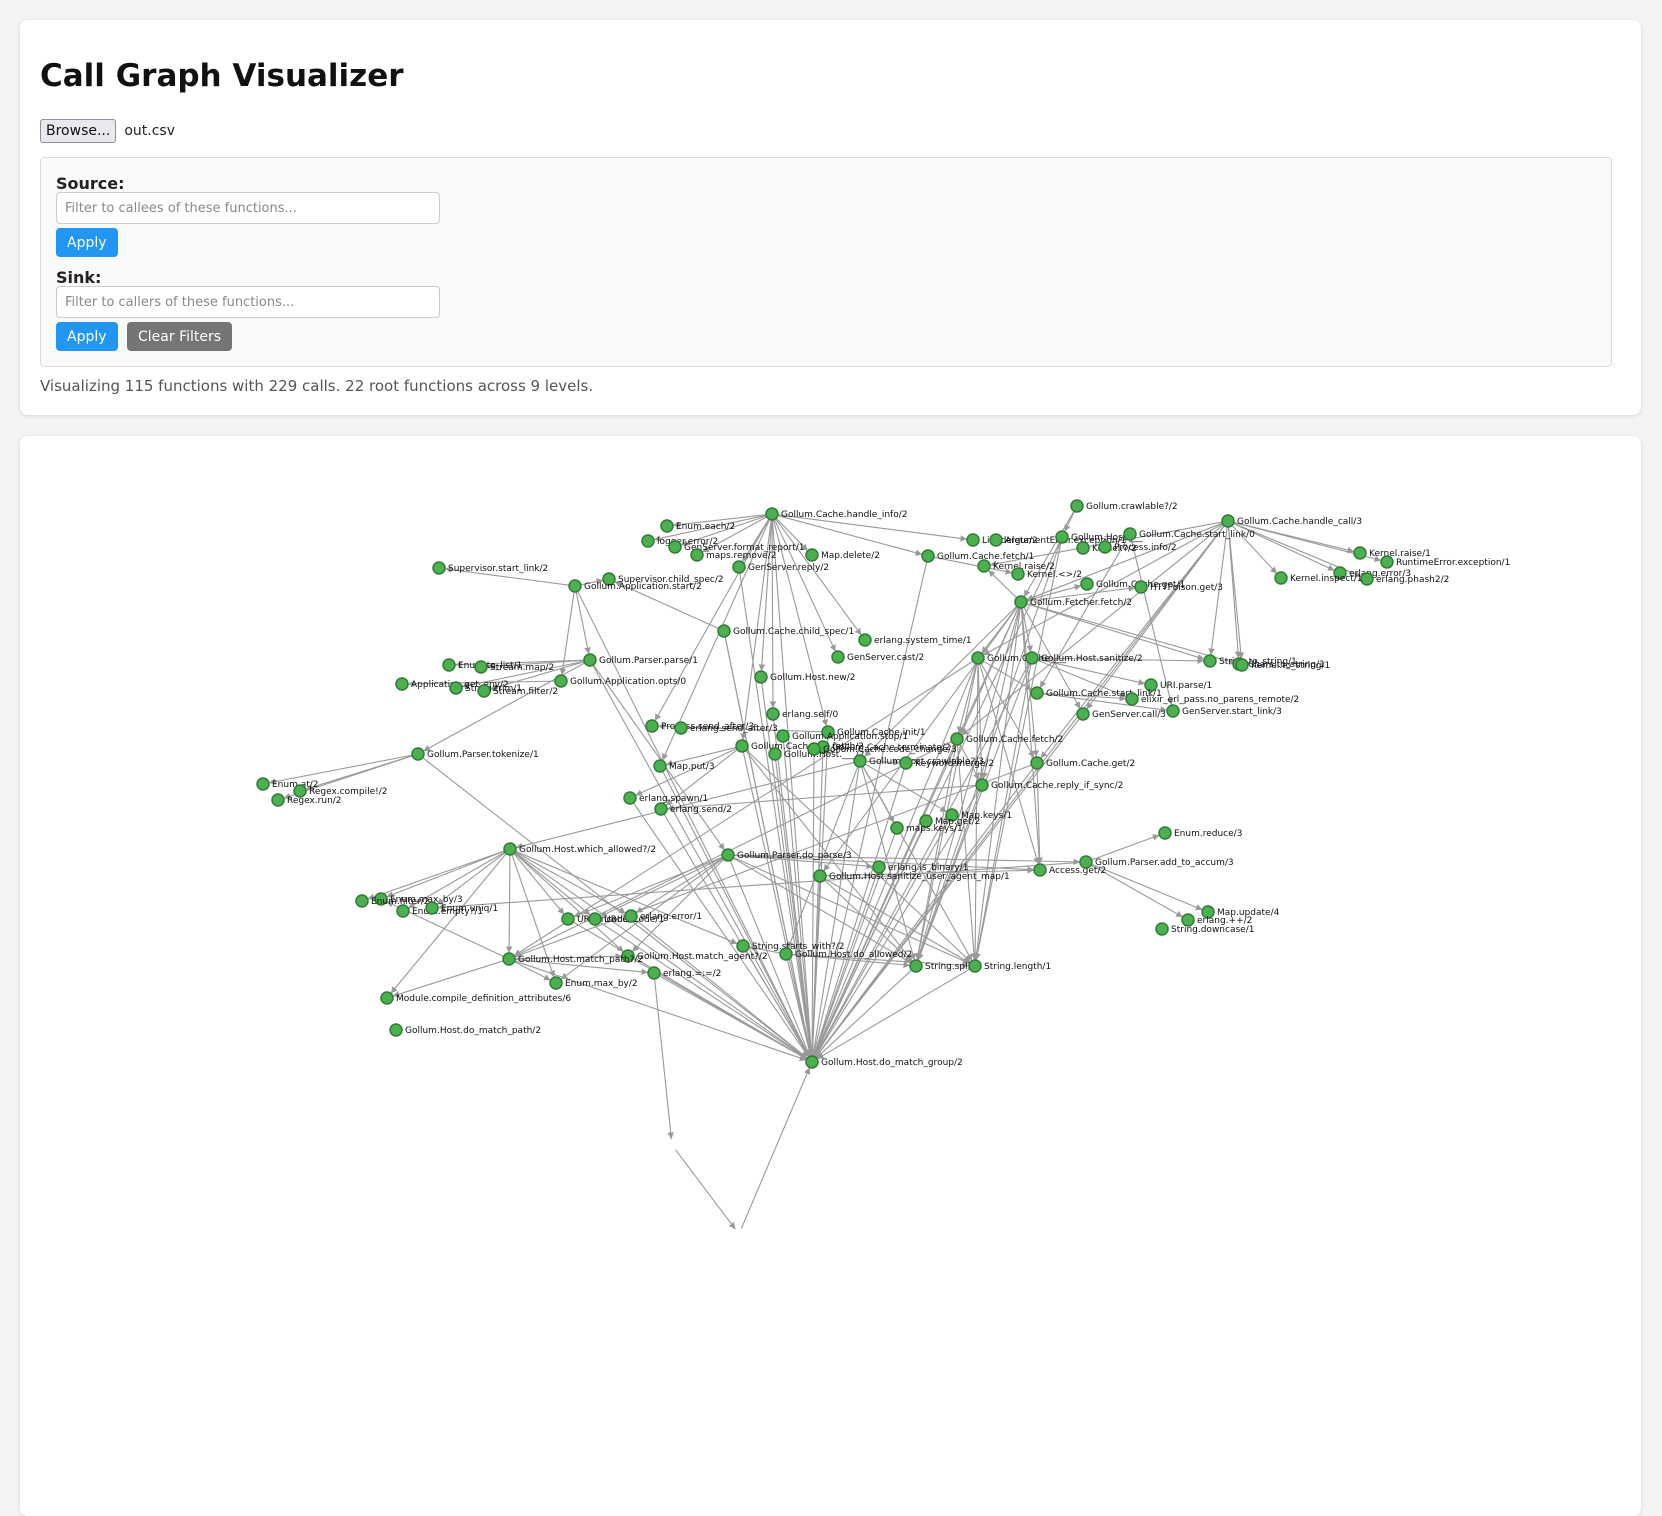  What do you see at coordinates (306, 800) in the screenshot?
I see `function-node: Regex.run/2` at bounding box center [306, 800].